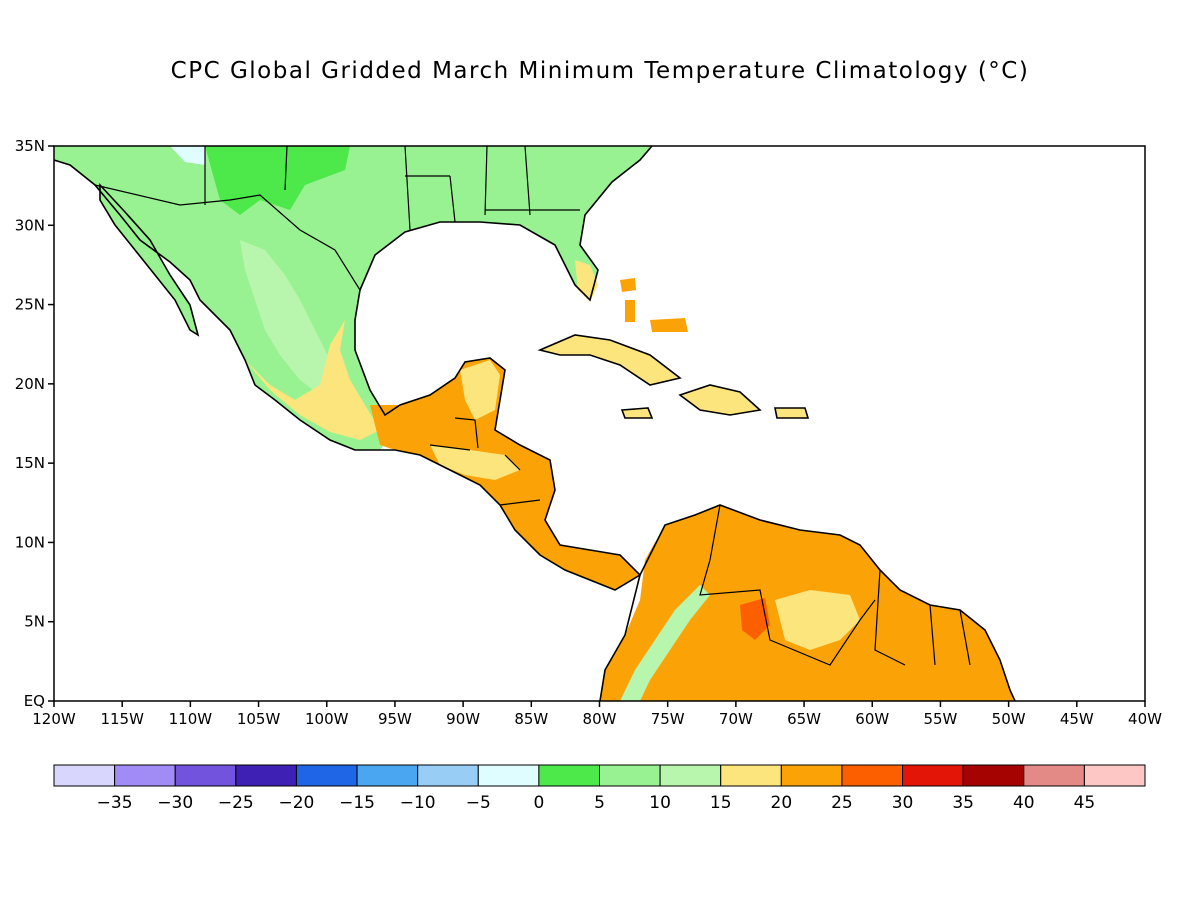  What do you see at coordinates (668, 719) in the screenshot?
I see `x-tick-label: 75W` at bounding box center [668, 719].